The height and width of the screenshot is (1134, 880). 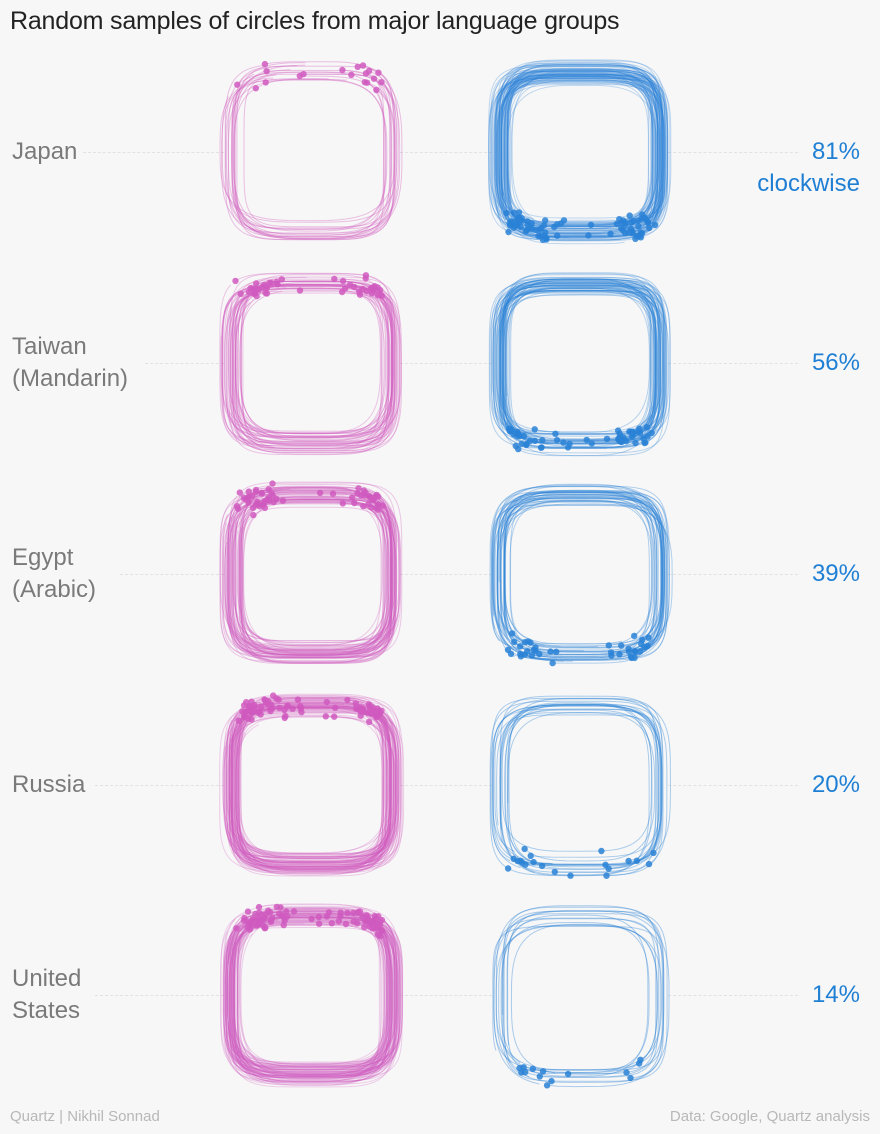 I want to click on row-label: Egypt (Arabic), so click(x=54, y=574).